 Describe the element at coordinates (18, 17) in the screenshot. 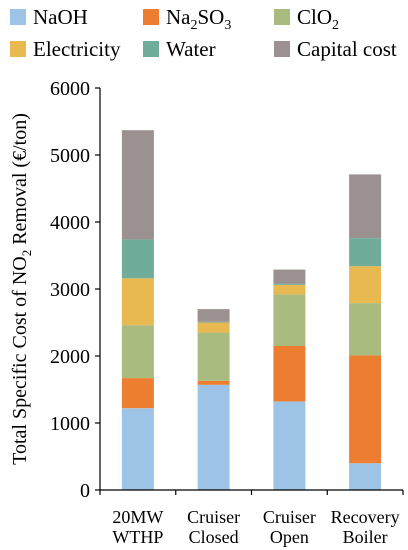

I see `legend-swatch-naoh` at that location.